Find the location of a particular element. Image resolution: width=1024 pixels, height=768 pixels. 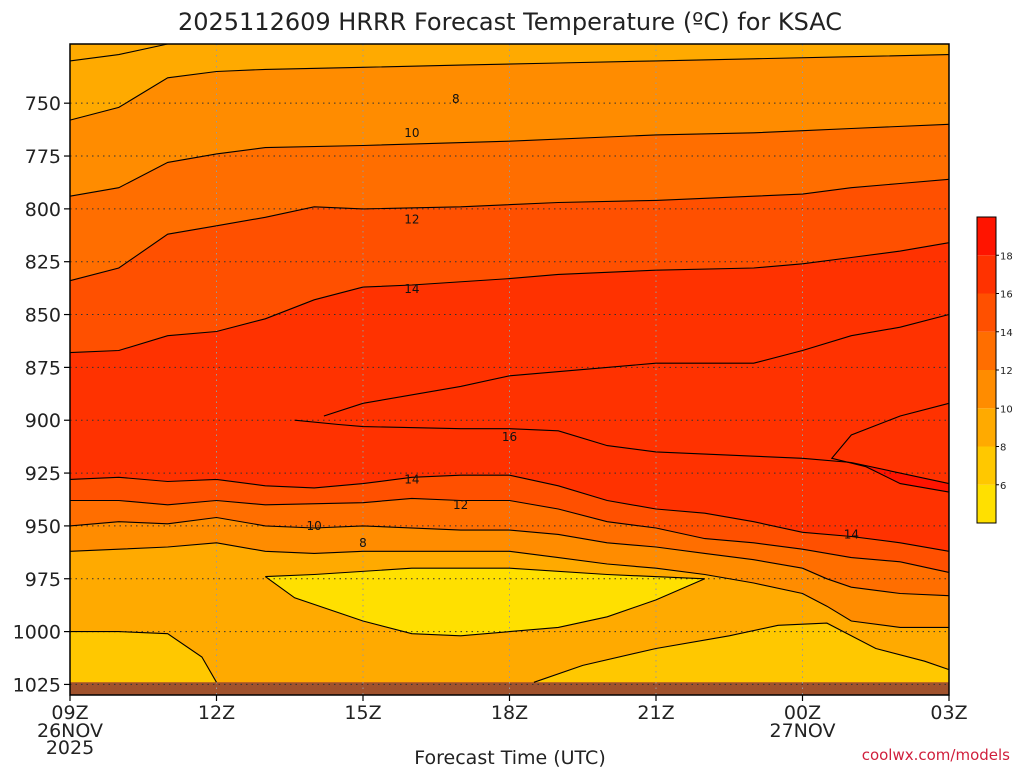

contour-8-upper is located at coordinates (118, 52).